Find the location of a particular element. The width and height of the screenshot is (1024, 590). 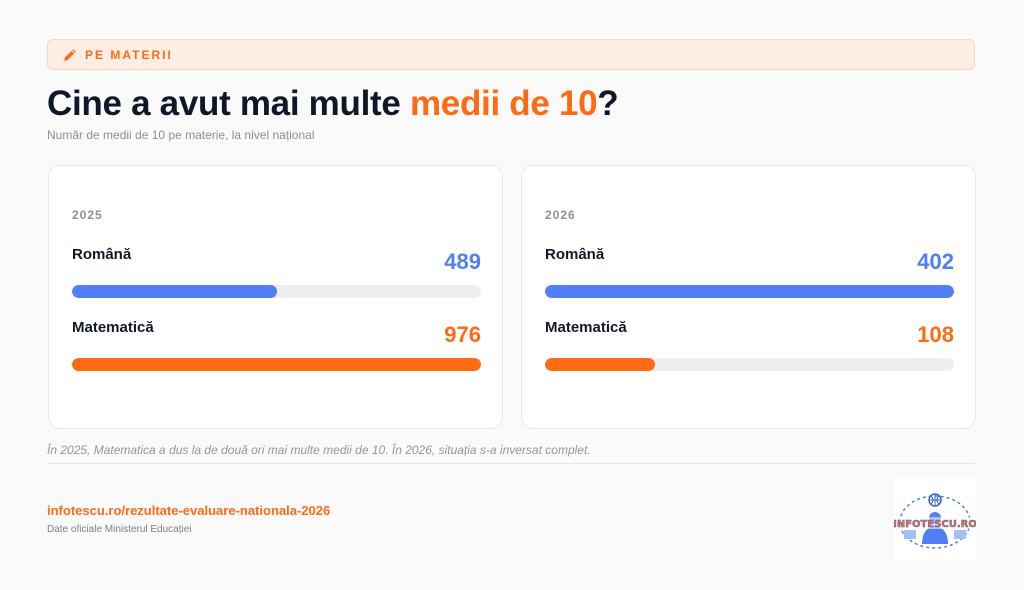

infotescu-logo: INFOTESCU.RO is located at coordinates (935, 519).